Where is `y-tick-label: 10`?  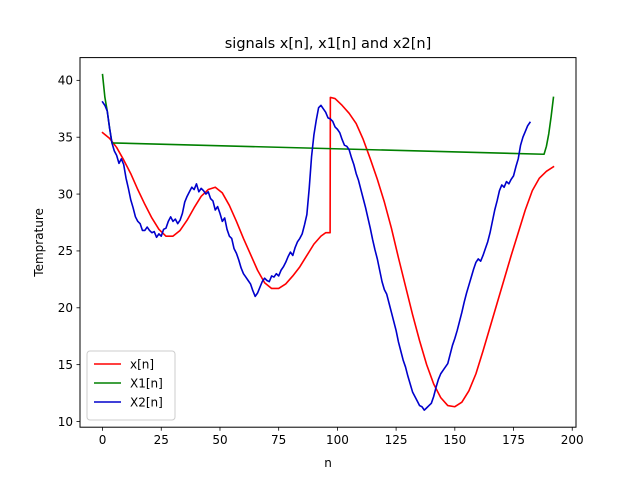
y-tick-label: 10 is located at coordinates (65, 422).